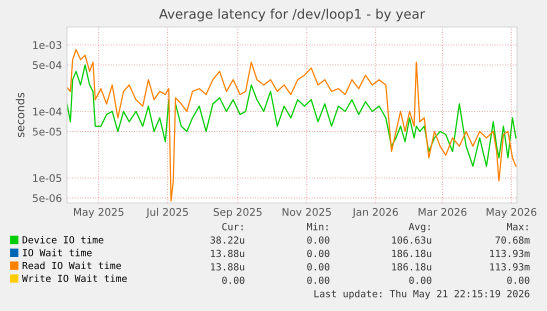 This screenshot has width=547, height=311. Describe the element at coordinates (306, 212) in the screenshot. I see `x-tick-label: Nov 2025` at that location.